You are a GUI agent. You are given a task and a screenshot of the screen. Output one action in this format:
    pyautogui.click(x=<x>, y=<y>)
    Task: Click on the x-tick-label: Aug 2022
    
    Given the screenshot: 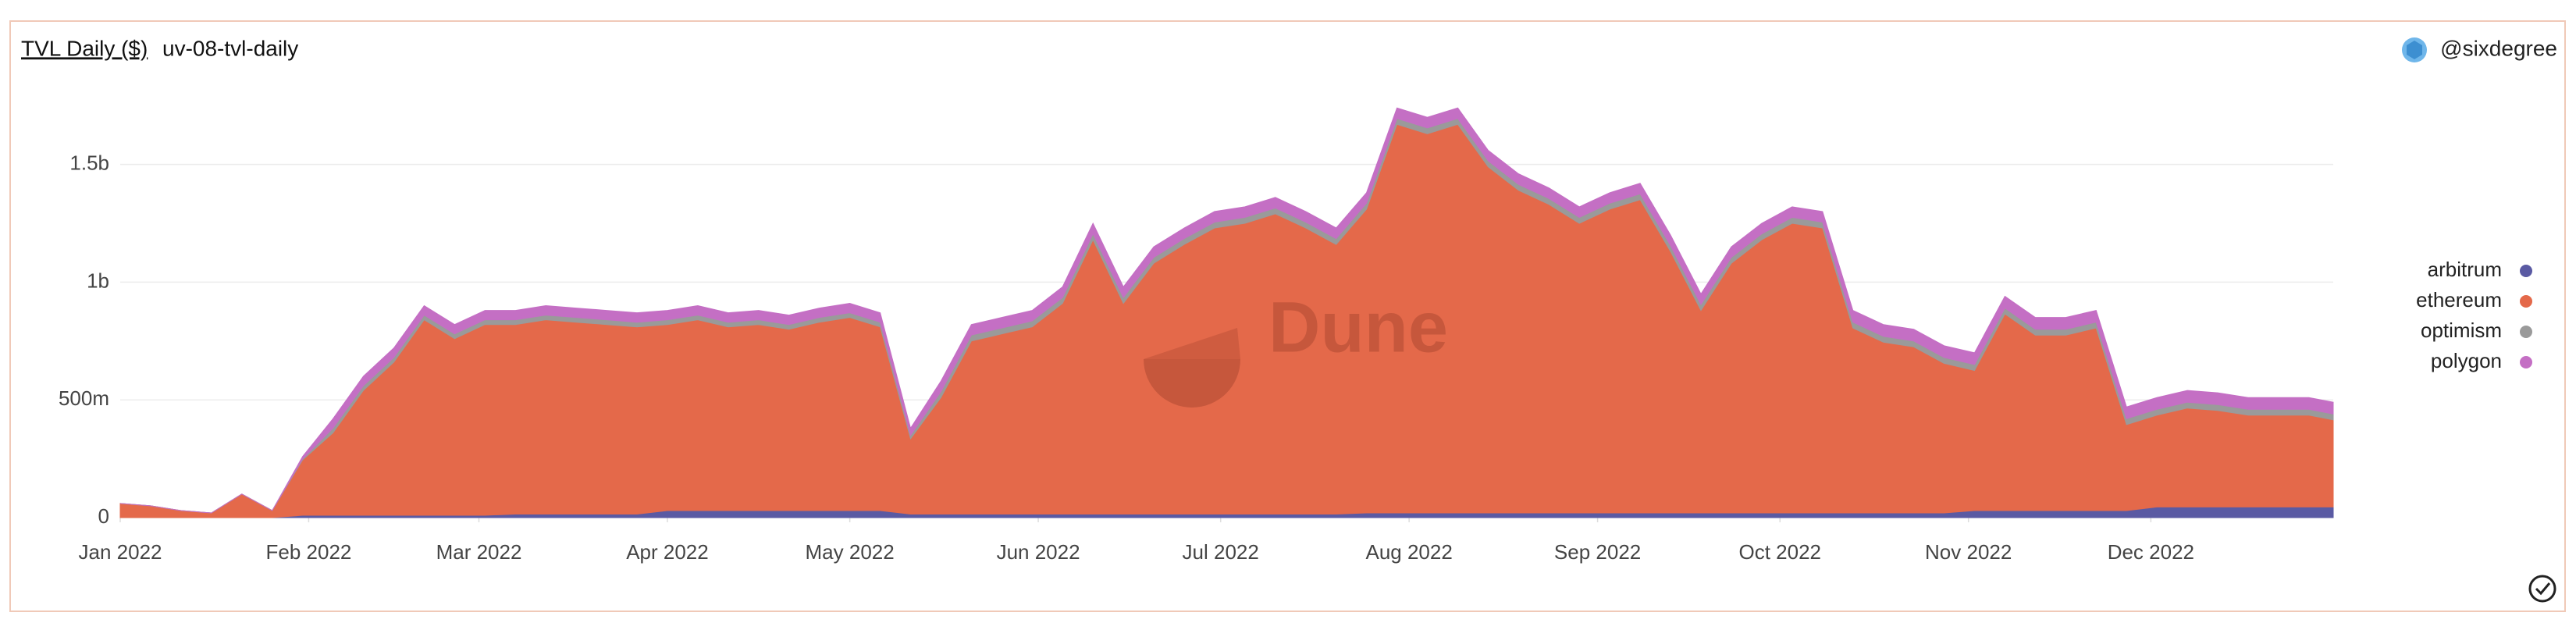 What is the action you would take?
    pyautogui.click(x=1408, y=552)
    